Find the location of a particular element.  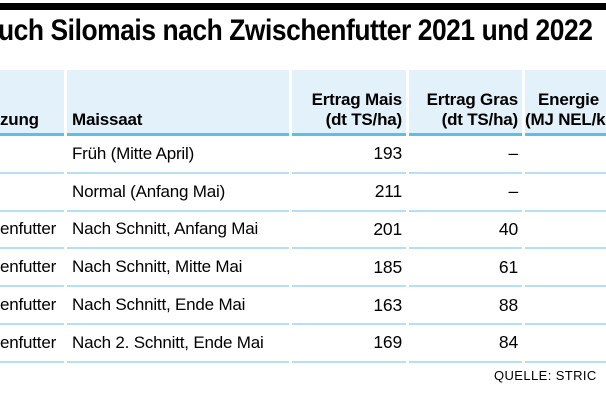

table-row-2-nutzung is located at coordinates (32, 193).